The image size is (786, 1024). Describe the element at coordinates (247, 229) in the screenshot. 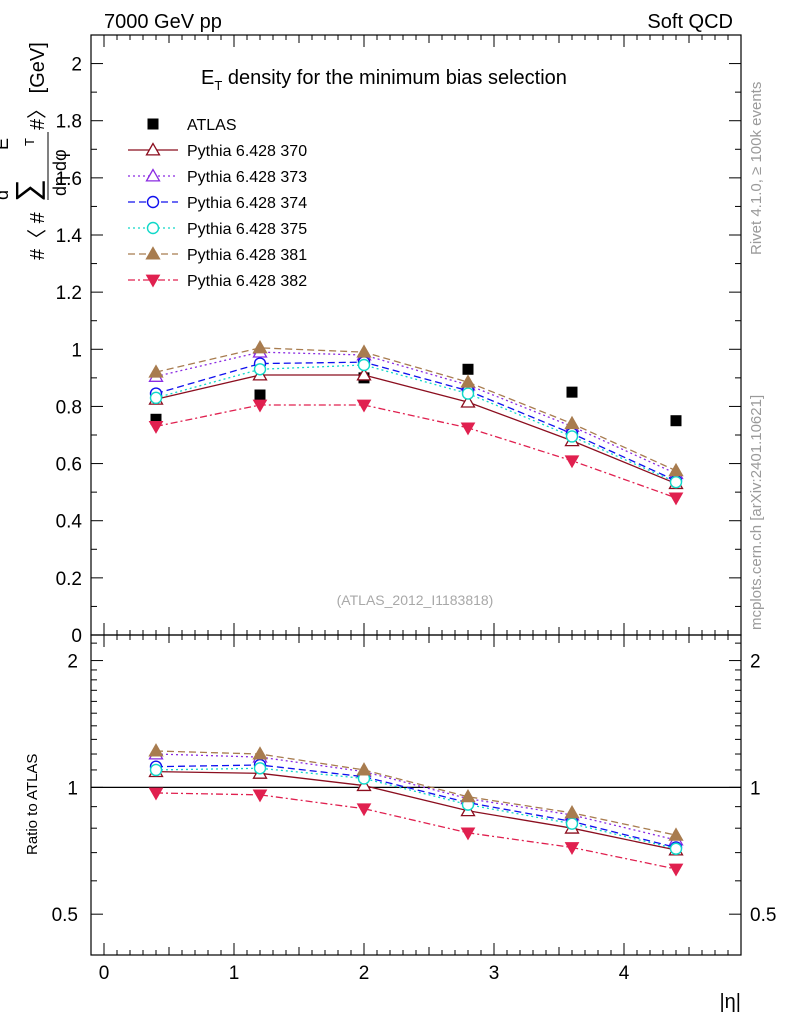

I see `legend-label-pythia-6-428-375: Pythia 6.428 375` at that location.